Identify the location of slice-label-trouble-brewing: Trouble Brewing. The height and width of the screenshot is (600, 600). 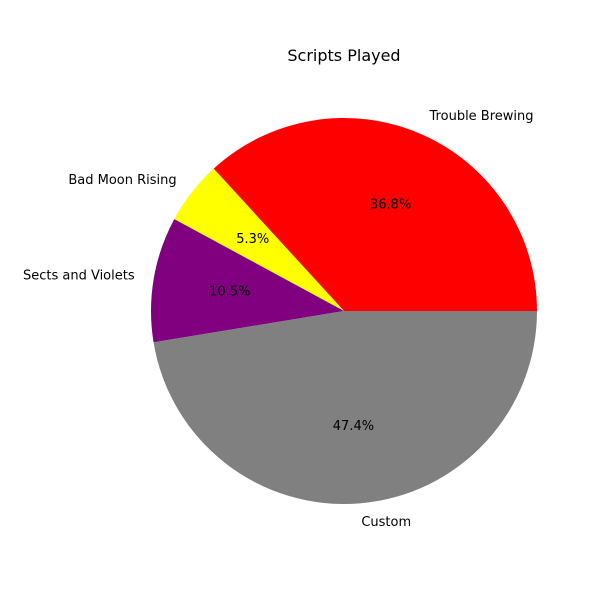
(481, 116).